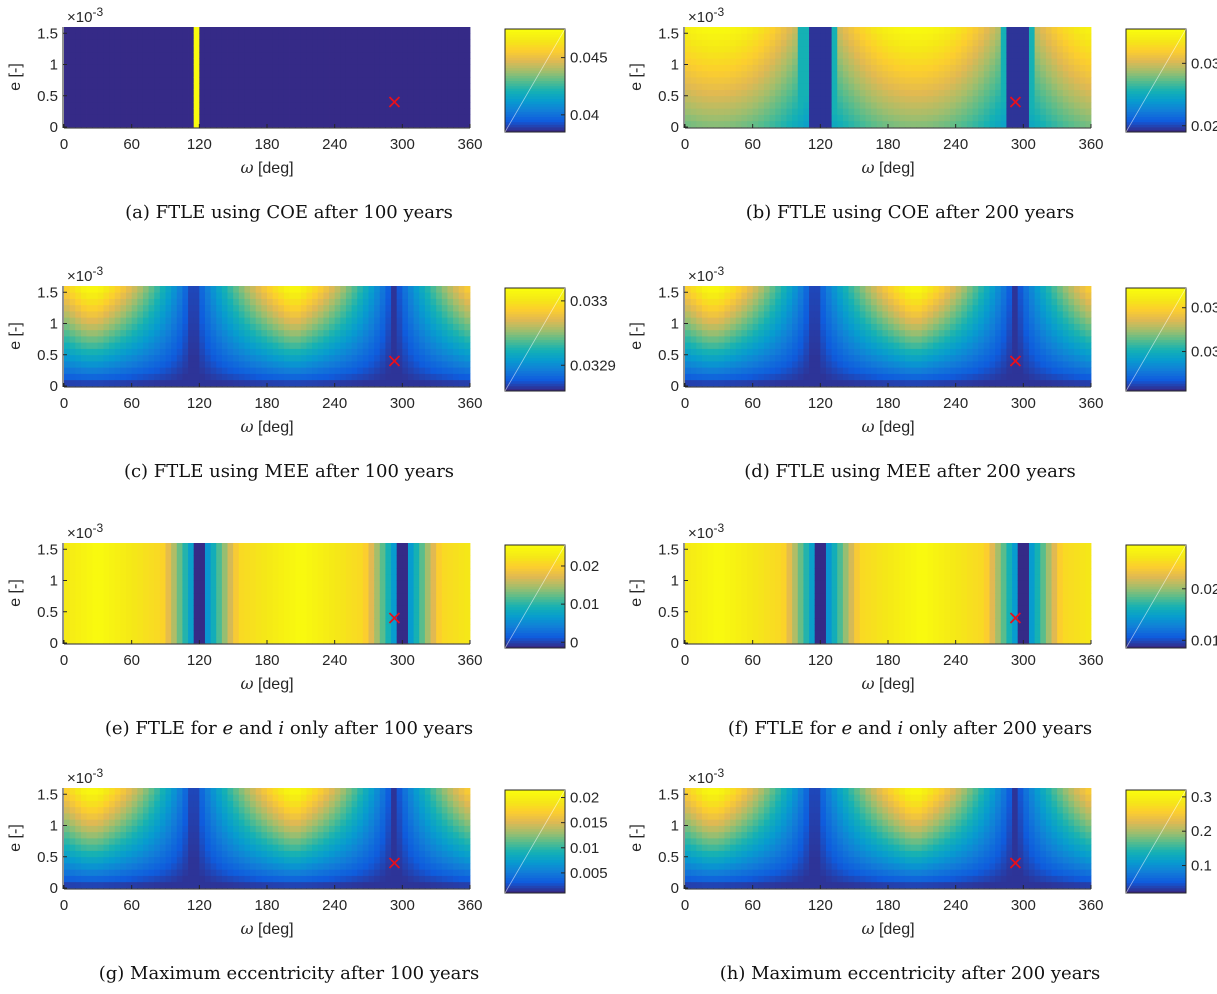 This screenshot has width=1217, height=994. Describe the element at coordinates (1156, 80) in the screenshot. I see `colorbar-diagonal` at that location.